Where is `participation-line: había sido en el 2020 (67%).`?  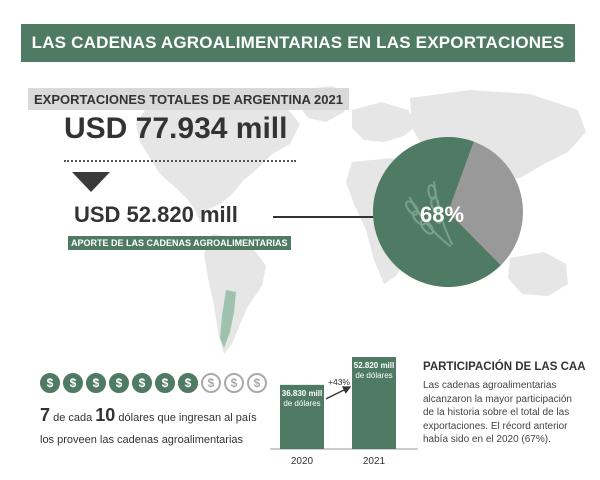 participation-line: había sido en el 2020 (67%). is located at coordinates (487, 440).